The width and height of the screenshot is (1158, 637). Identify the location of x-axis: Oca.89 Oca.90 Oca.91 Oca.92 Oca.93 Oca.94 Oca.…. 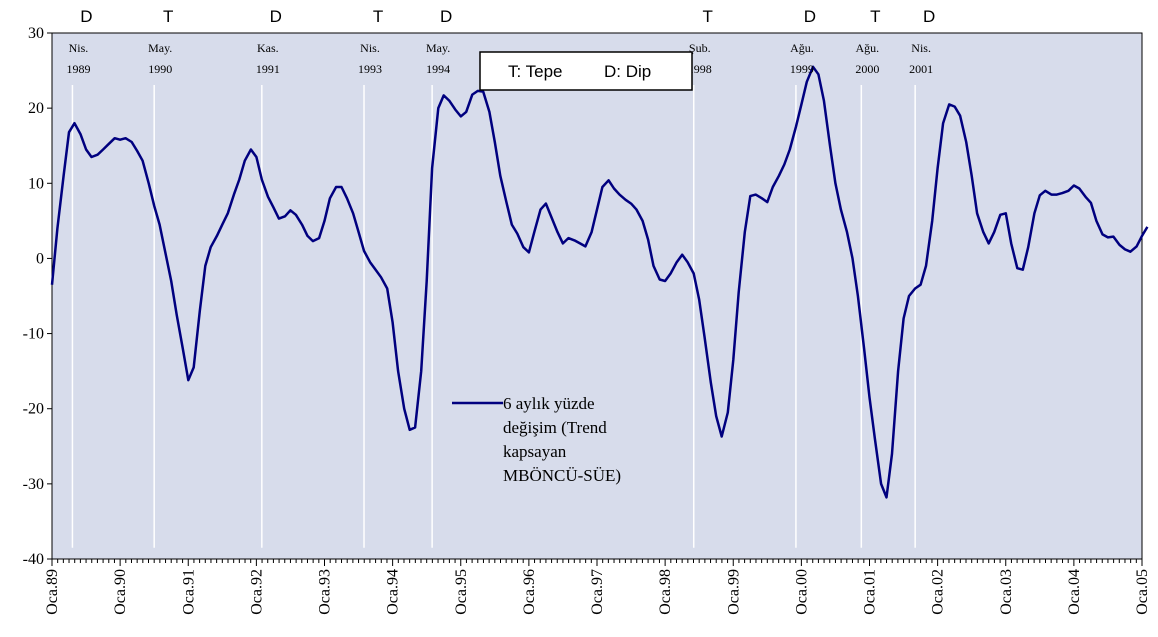
(597, 587).